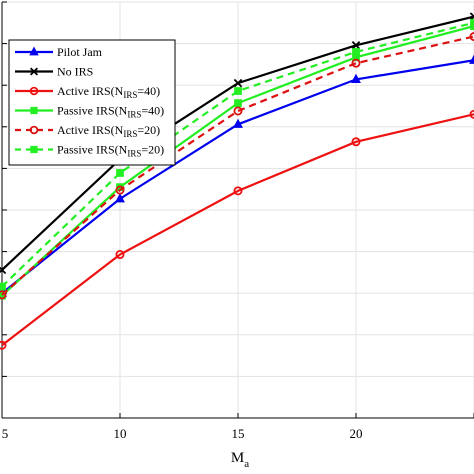  Describe the element at coordinates (110, 151) in the screenshot. I see `legend-label: Passive IRS(NIRS=20)` at that location.